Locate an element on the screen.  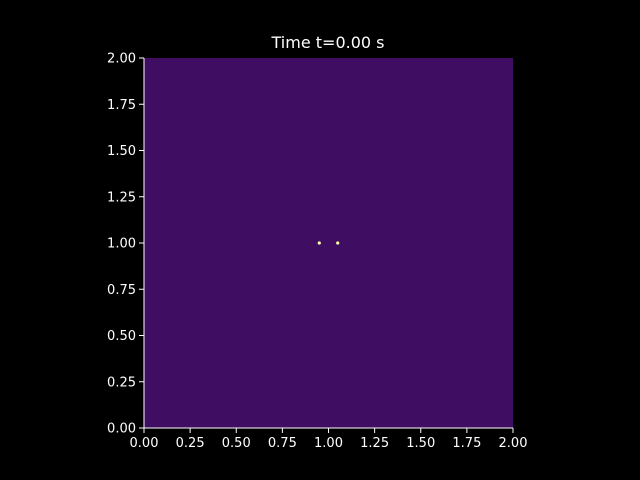
y-tick-label: 2.00 is located at coordinates (121, 59).